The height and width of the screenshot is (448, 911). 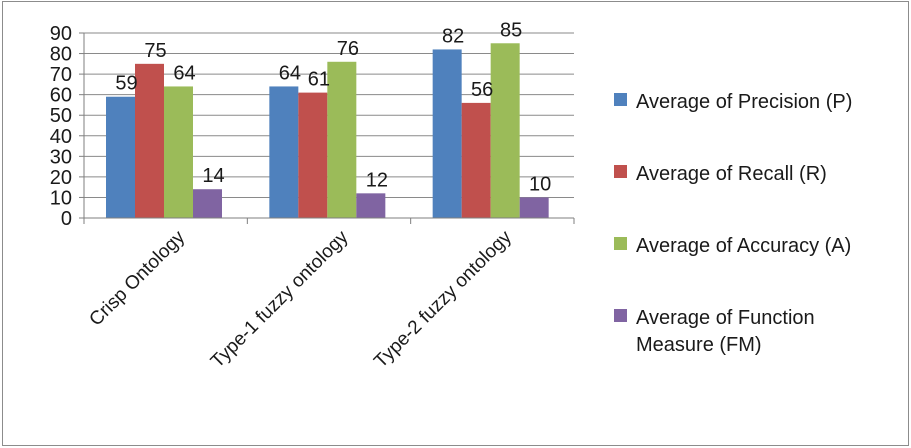 What do you see at coordinates (66, 219) in the screenshot?
I see `y-tick-label: 0` at bounding box center [66, 219].